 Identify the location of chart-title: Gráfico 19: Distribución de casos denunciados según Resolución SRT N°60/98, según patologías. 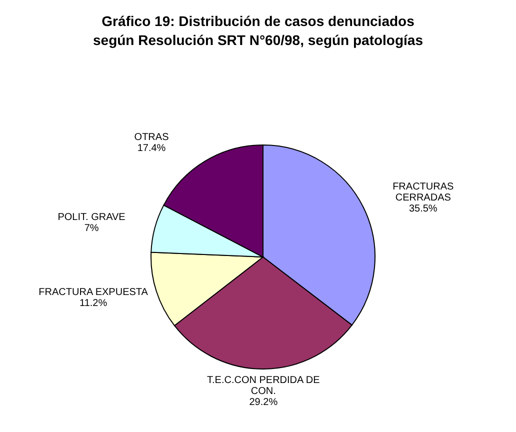
(258, 31).